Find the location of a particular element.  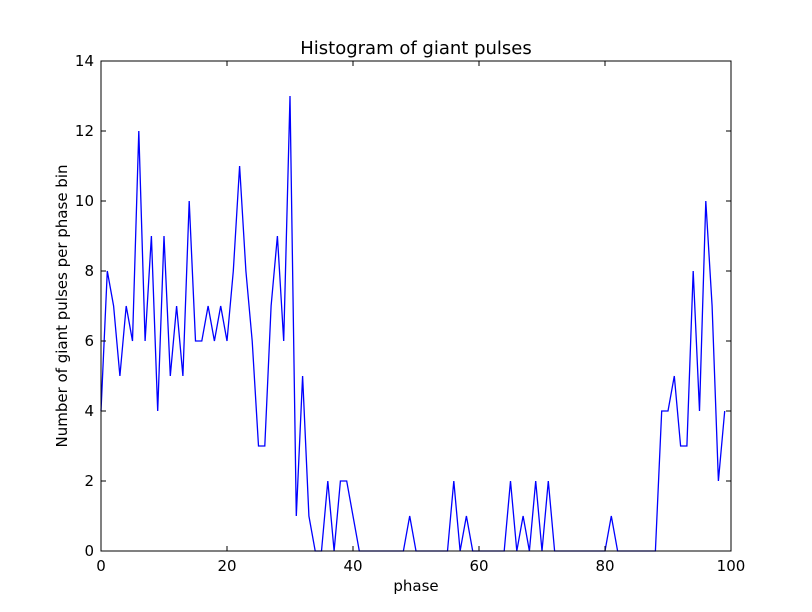

y-tick-label: 2 is located at coordinates (89, 481).